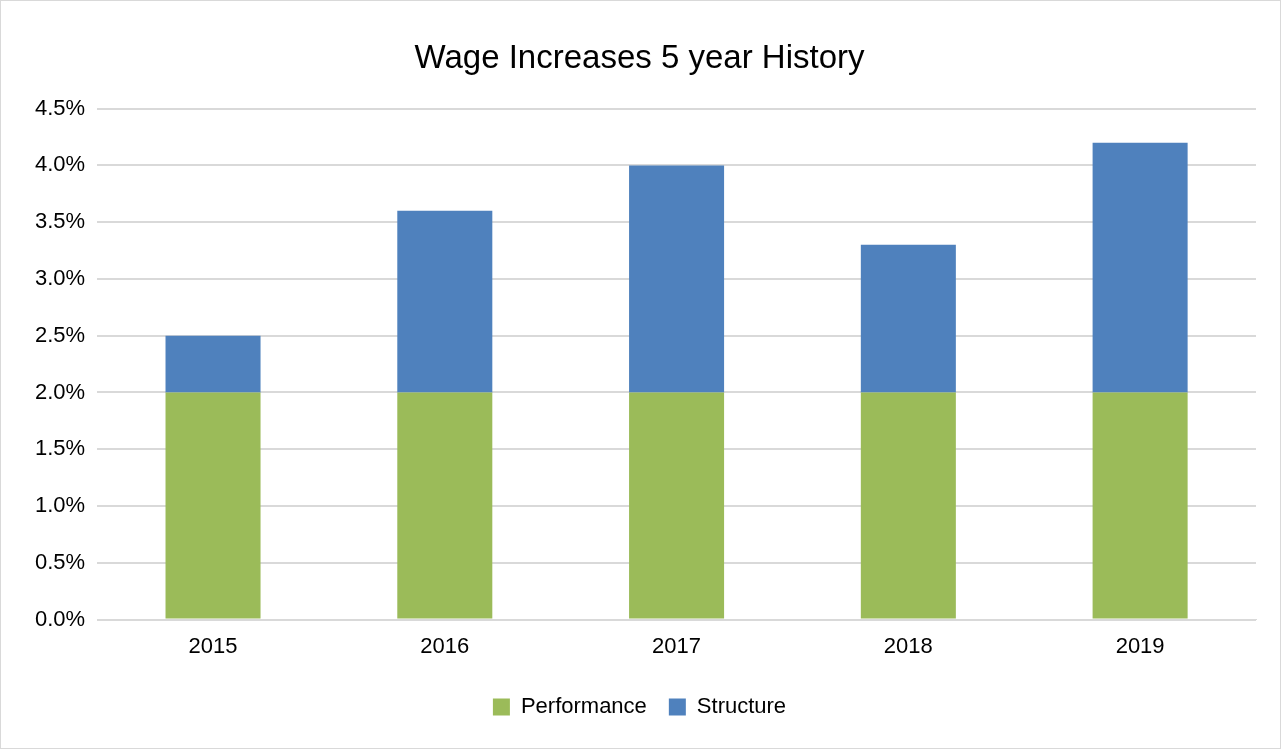 Image resolution: width=1281 pixels, height=749 pixels. What do you see at coordinates (213, 645) in the screenshot?
I see `x-tick-label: 2015` at bounding box center [213, 645].